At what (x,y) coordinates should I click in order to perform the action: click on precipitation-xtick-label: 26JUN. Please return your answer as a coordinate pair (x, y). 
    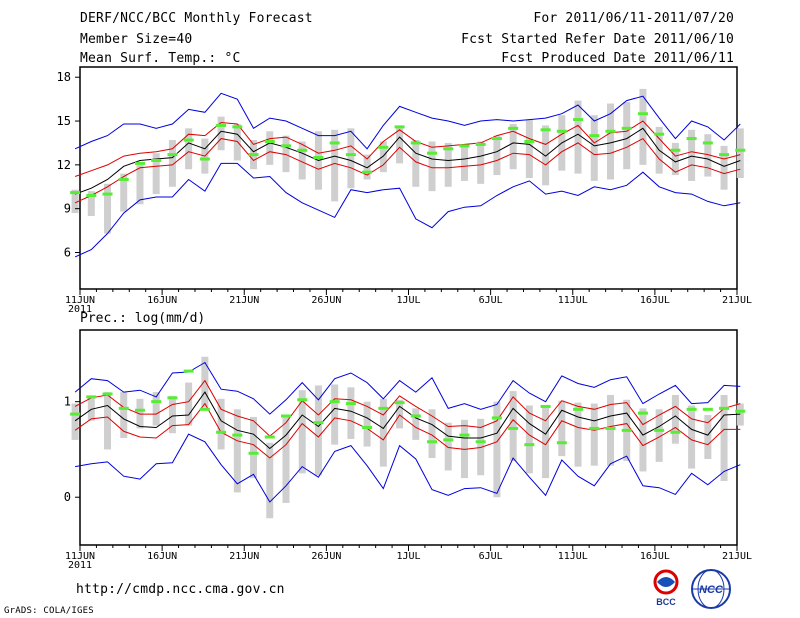
    Looking at the image, I should click on (326, 556).